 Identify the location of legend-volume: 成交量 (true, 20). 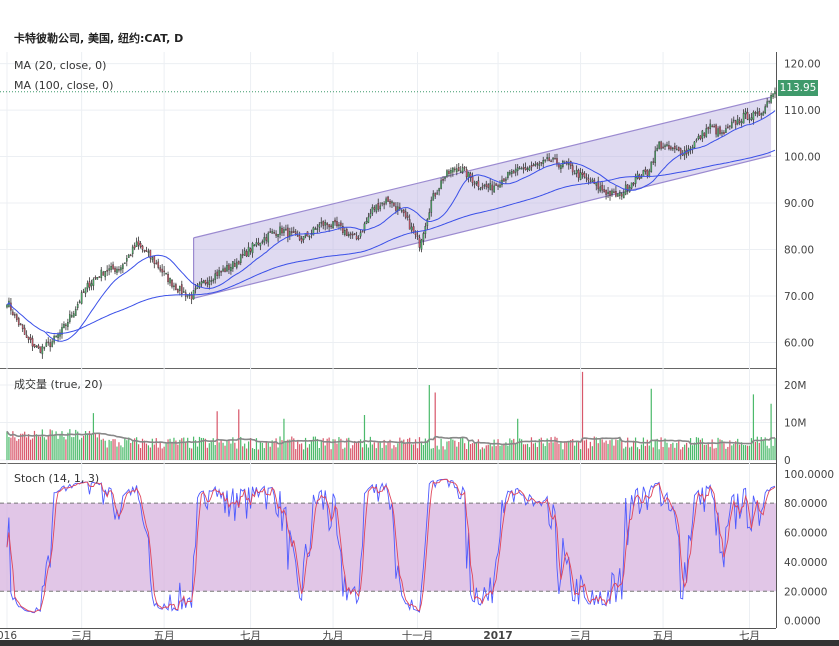
(58, 384).